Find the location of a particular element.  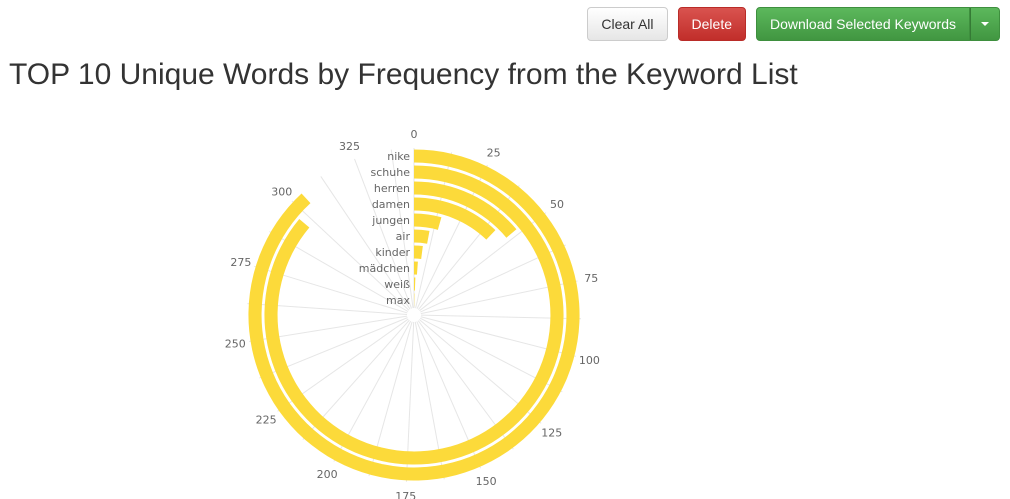

download-dropdown-toggle is located at coordinates (985, 24).